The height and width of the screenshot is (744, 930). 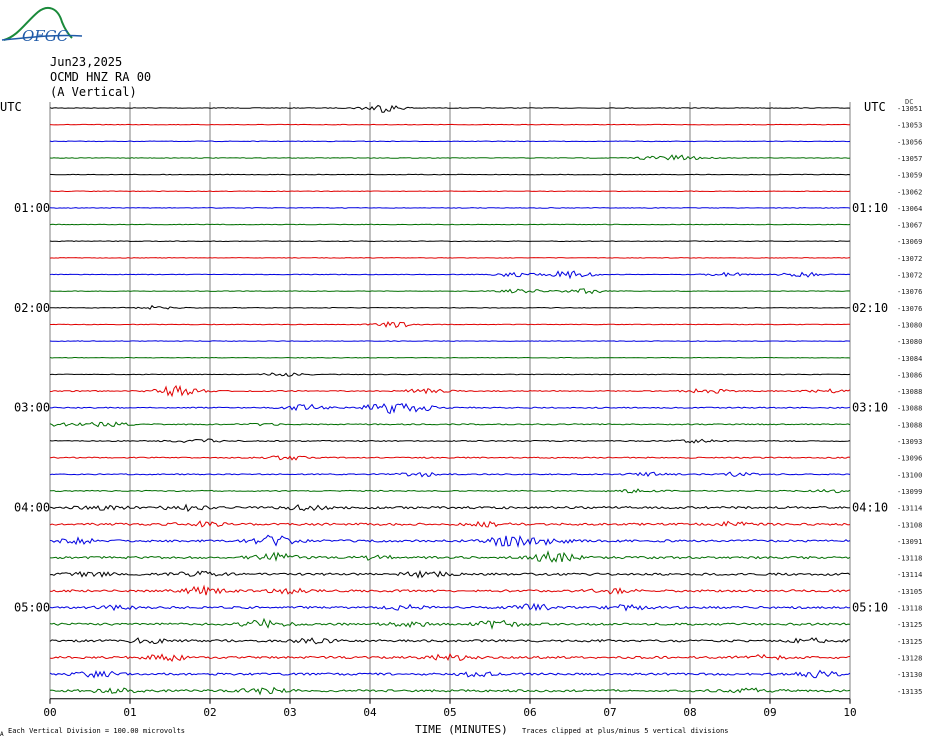 What do you see at coordinates (100, 77) in the screenshot?
I see `header-station: OCMD HNZ RA 00` at bounding box center [100, 77].